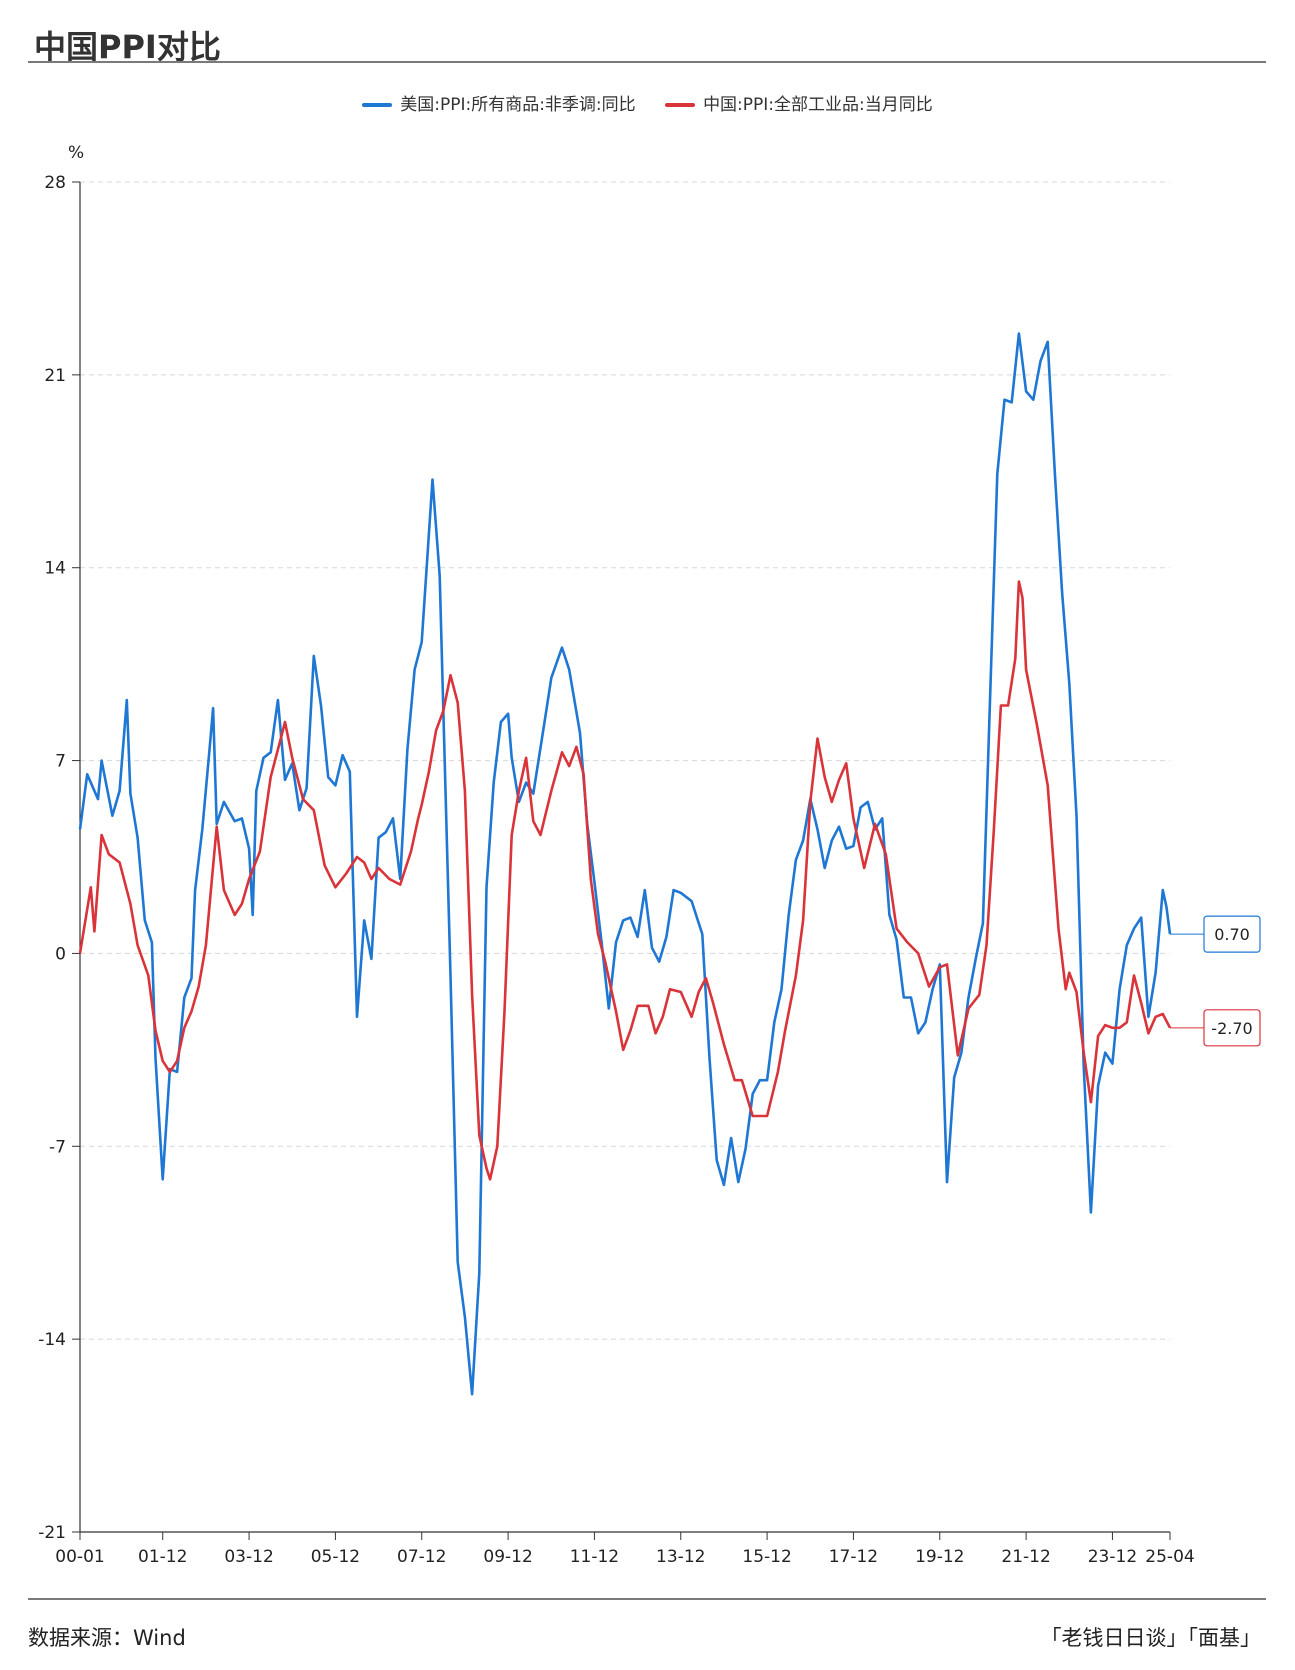  Describe the element at coordinates (1151, 1638) in the screenshot. I see `brand-label: 「老钱日日谈」「面基」` at that location.